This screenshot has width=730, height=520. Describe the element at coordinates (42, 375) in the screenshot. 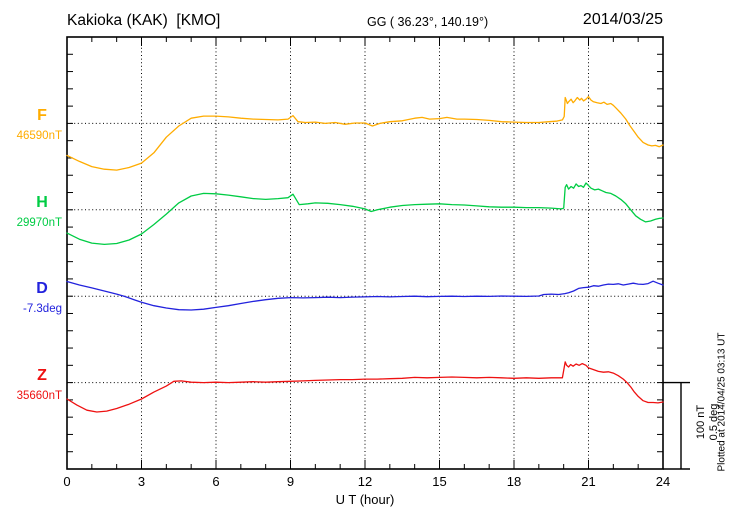

I see `trace-letter-Z: Z` at that location.